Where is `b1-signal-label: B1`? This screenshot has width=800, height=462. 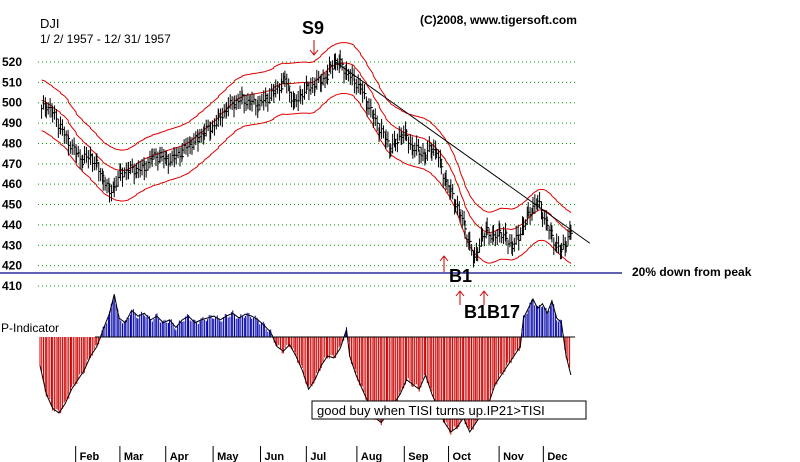 b1-signal-label: B1 is located at coordinates (460, 276).